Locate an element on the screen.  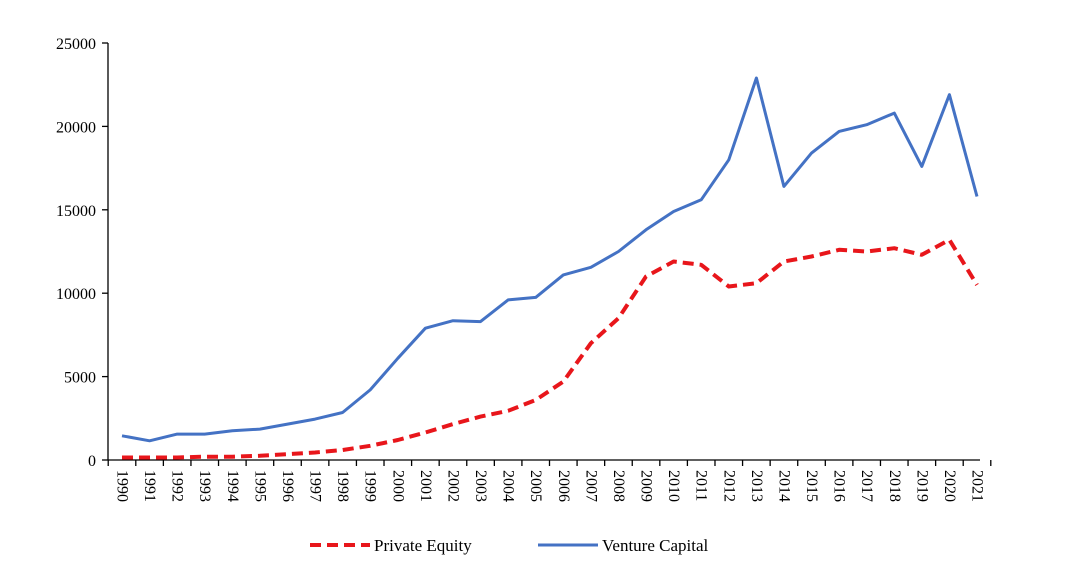
x-tick-label: 1998 is located at coordinates (342, 486).